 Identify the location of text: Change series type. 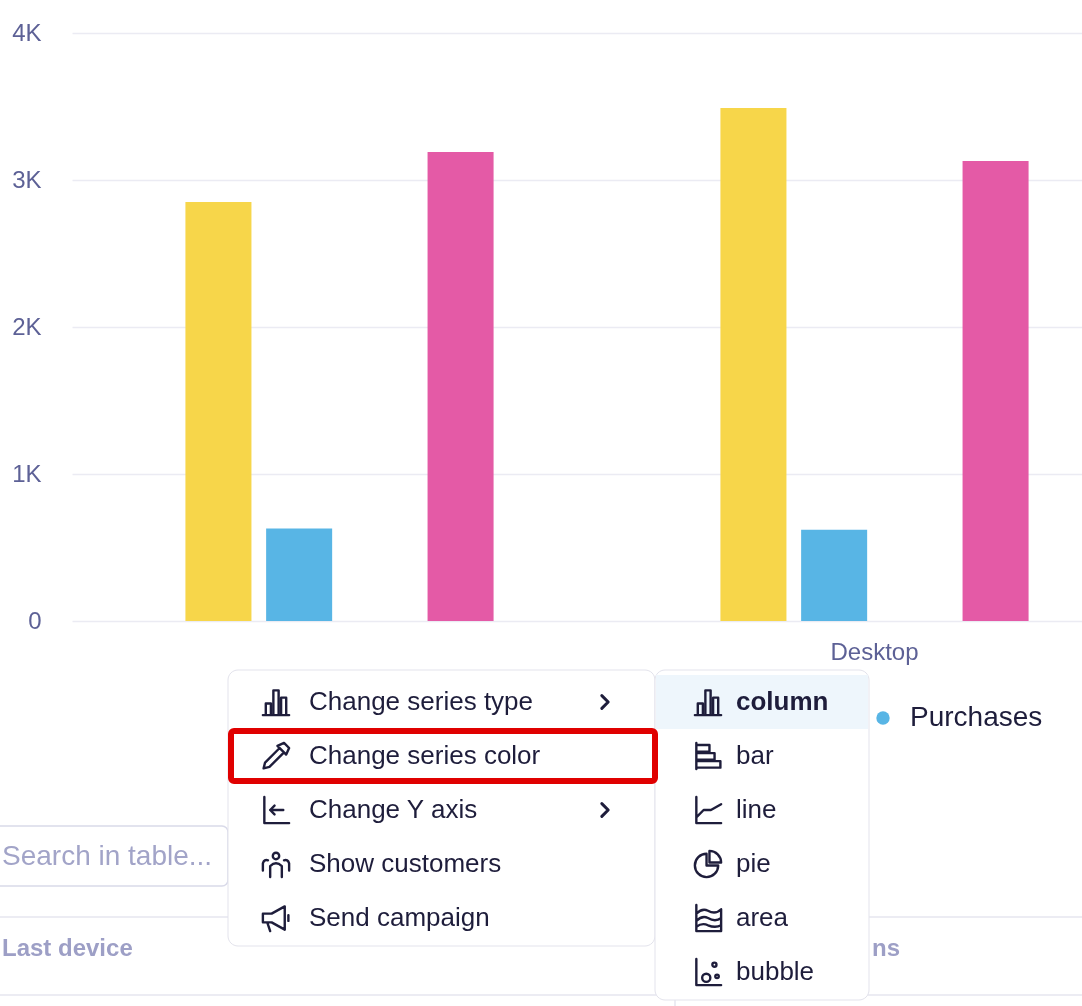
(421, 701).